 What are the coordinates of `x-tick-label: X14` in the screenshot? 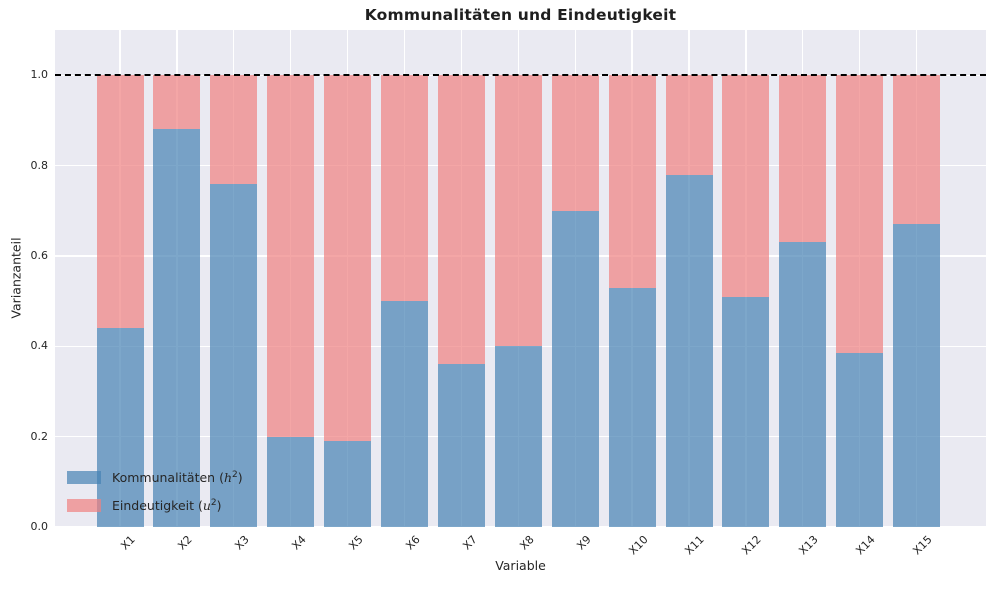 It's located at (865, 545).